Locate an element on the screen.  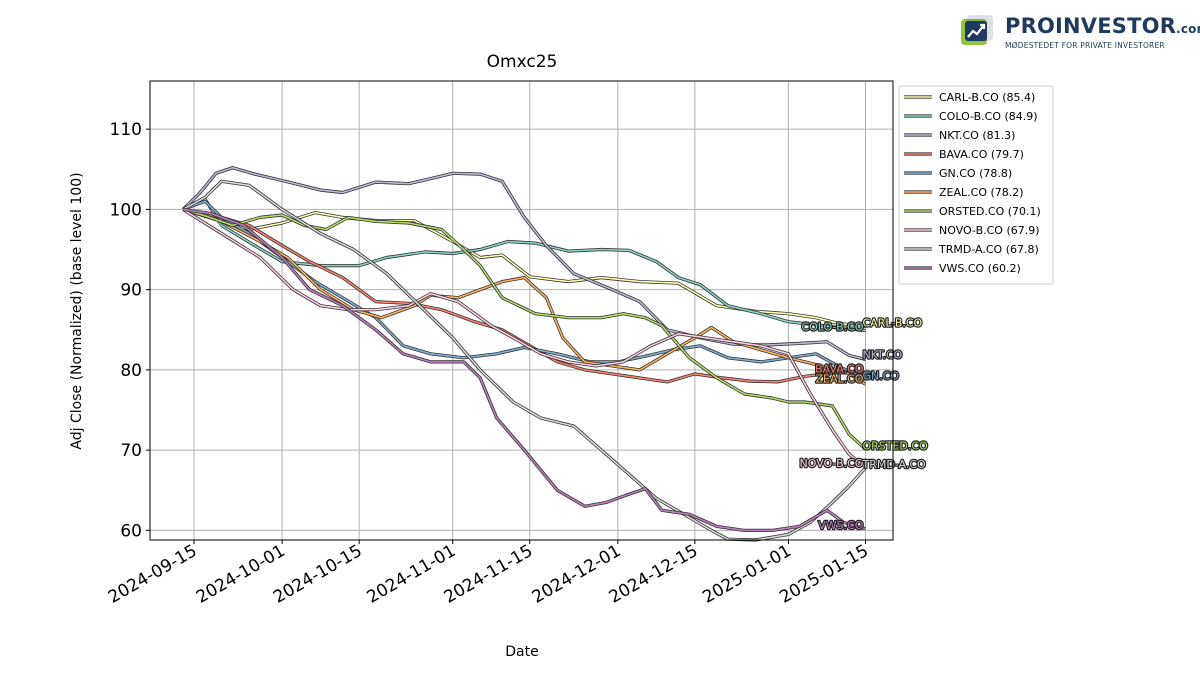
end-label-COLO-B.CO: COLO-B.CO is located at coordinates (832, 327).